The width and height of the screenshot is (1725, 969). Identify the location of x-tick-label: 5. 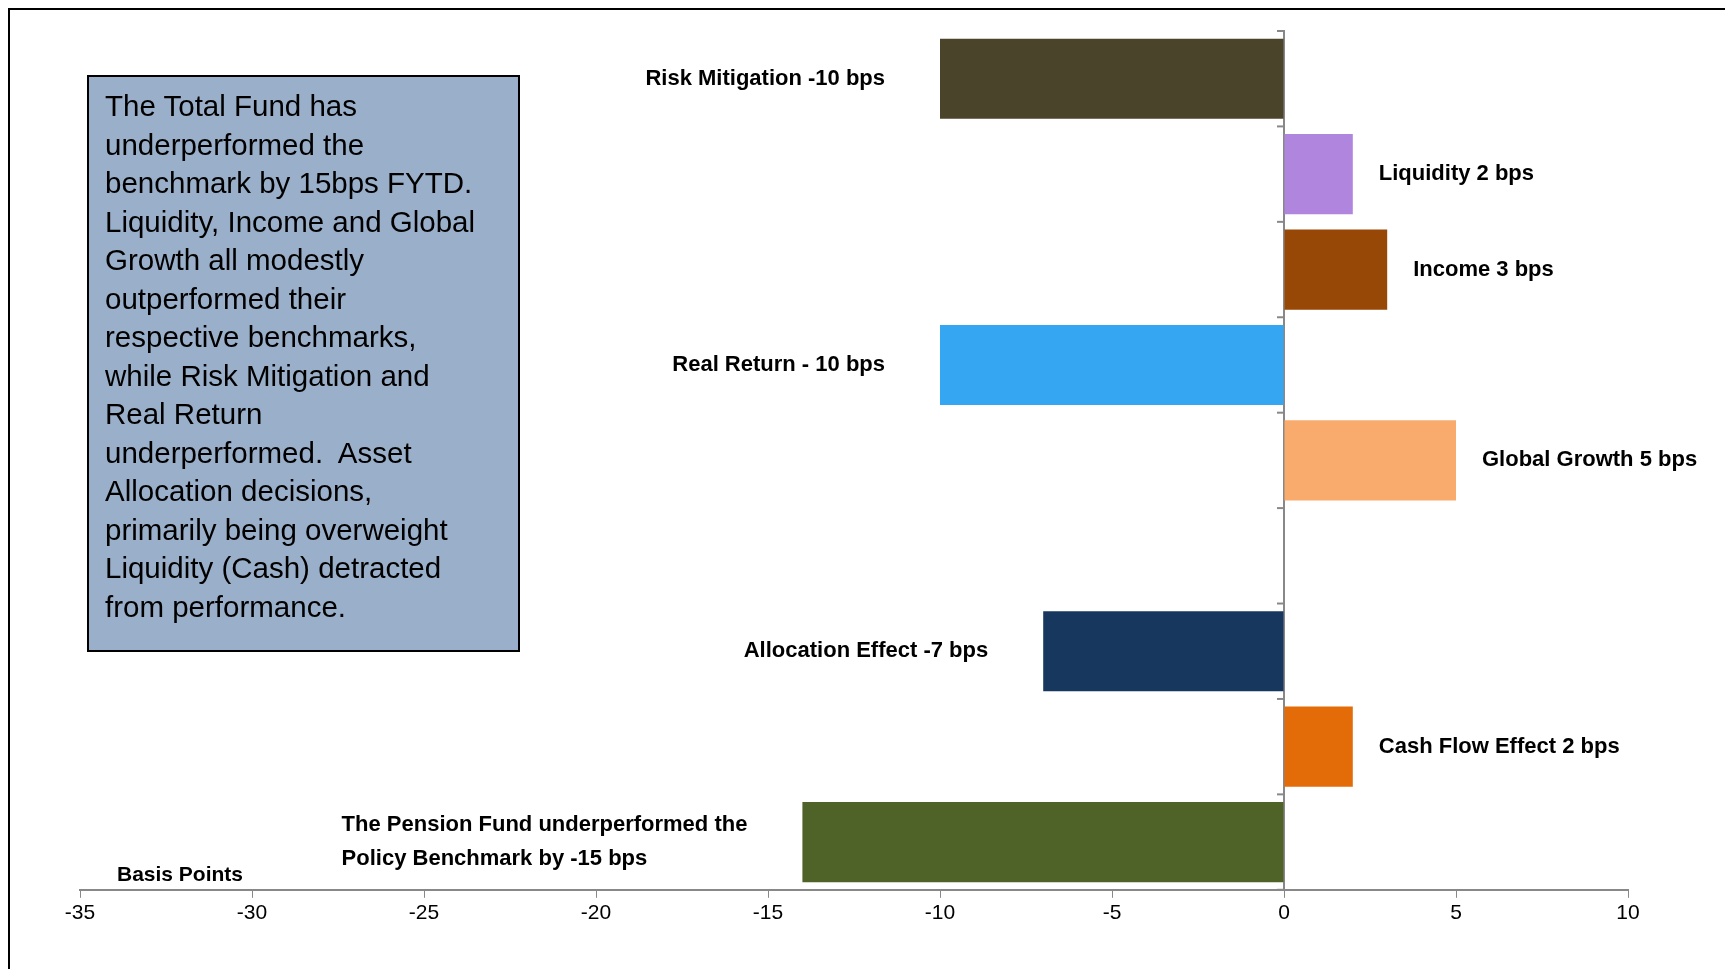
(1456, 912).